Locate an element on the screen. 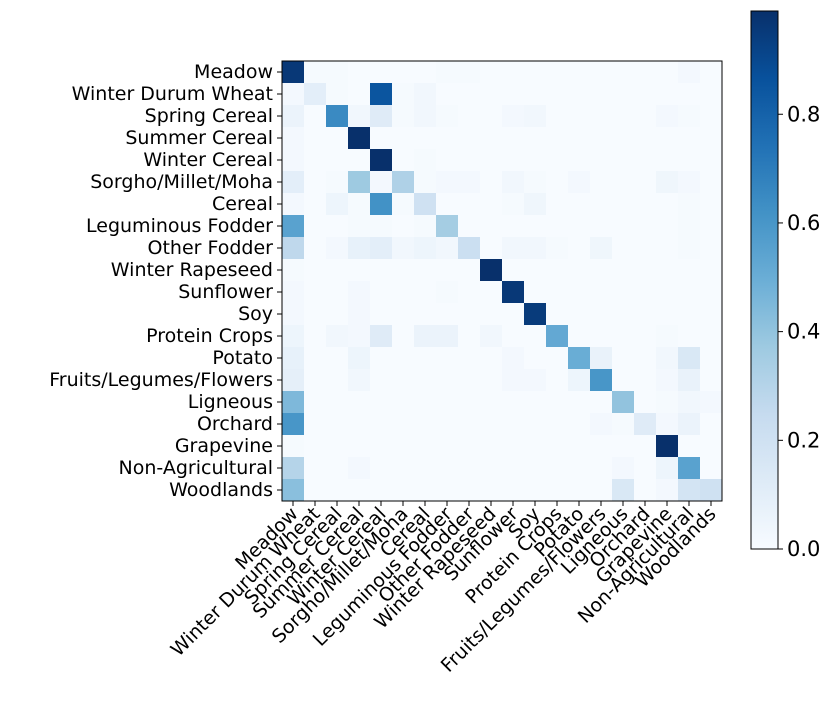 This screenshot has height=714, width=830. y-tick-label: Soy is located at coordinates (255, 314).